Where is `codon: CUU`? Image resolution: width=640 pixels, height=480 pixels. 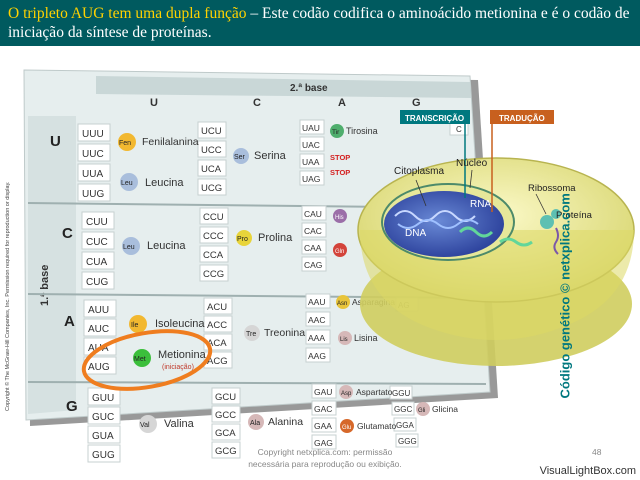 codon: CUU is located at coordinates (97, 222).